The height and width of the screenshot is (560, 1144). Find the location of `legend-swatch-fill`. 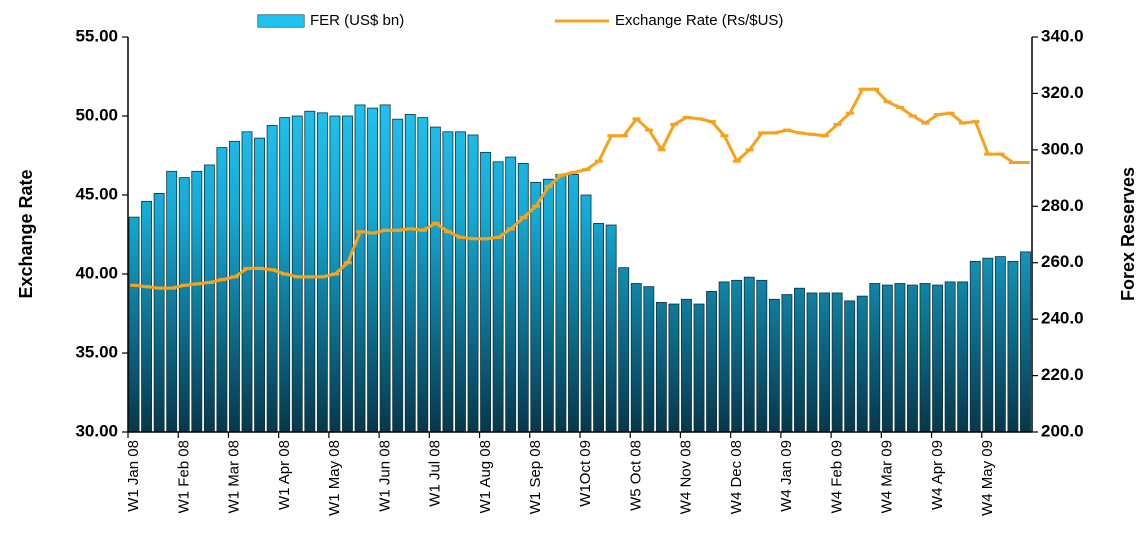

legend-swatch-fill is located at coordinates (281, 21).